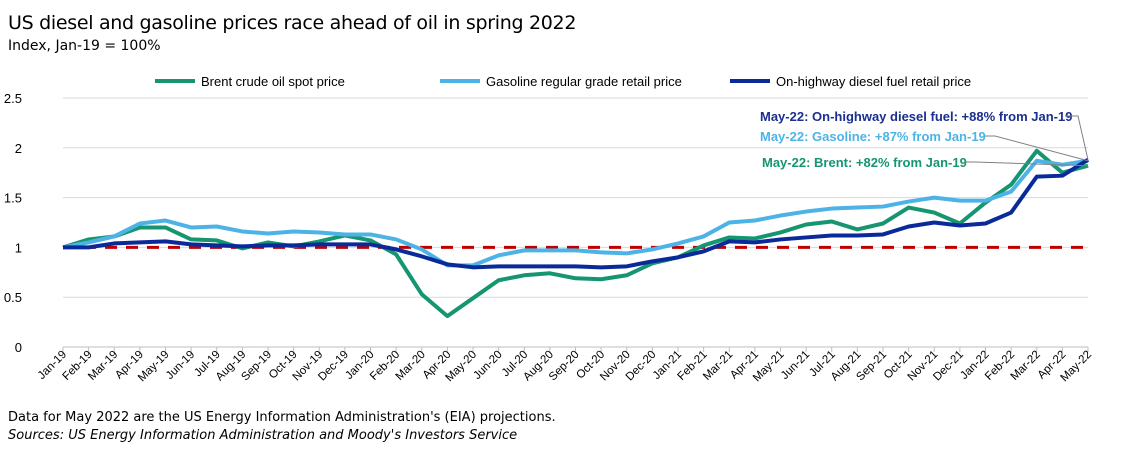  What do you see at coordinates (18, 247) in the screenshot?
I see `y-tick-label: 1` at bounding box center [18, 247].